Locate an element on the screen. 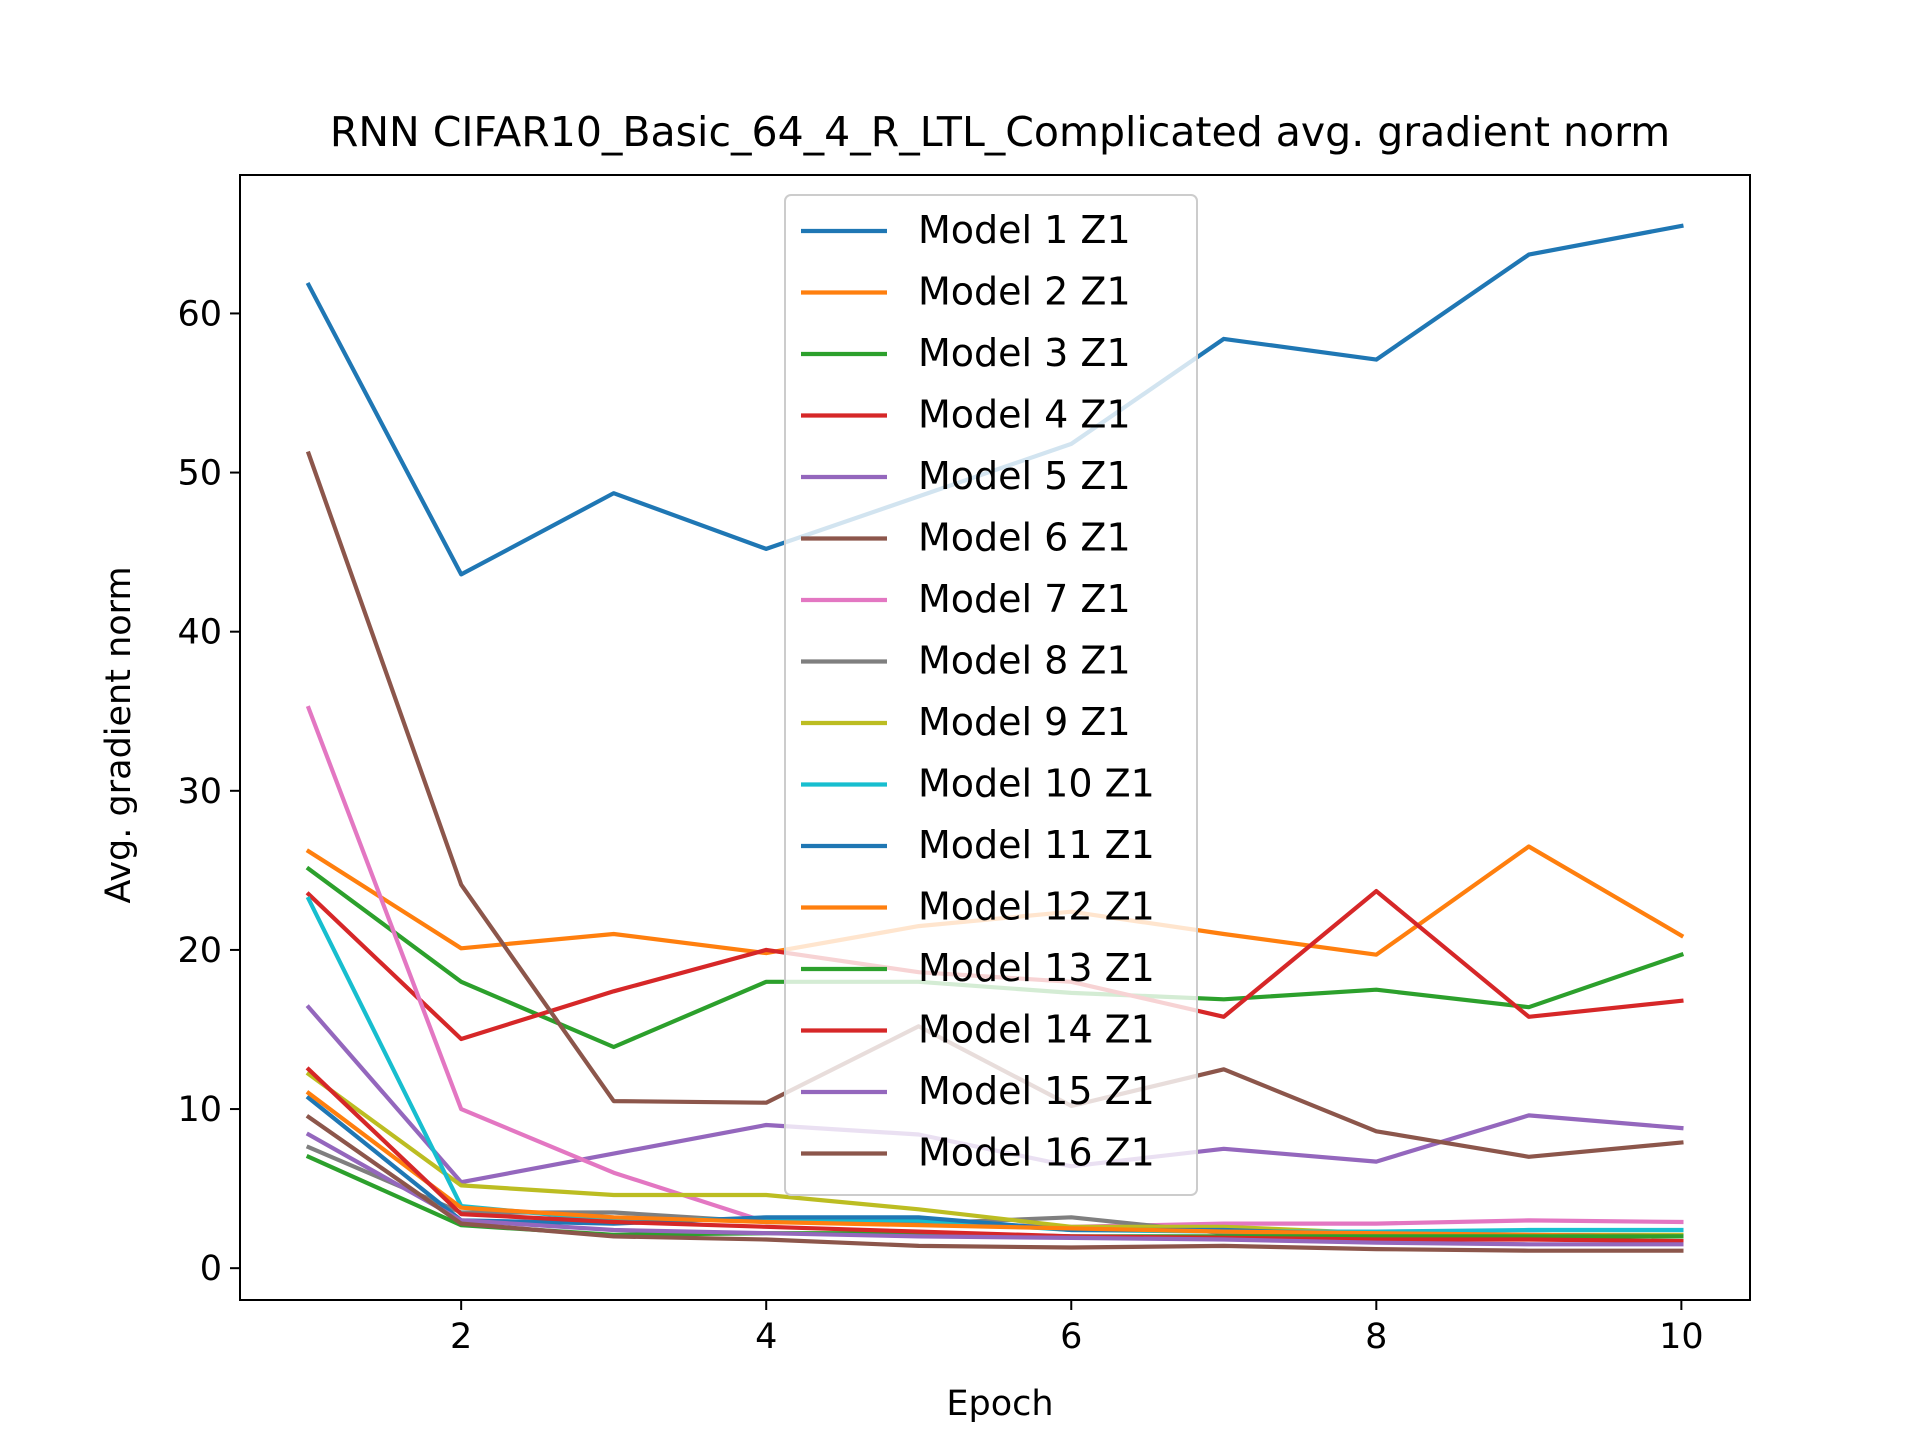 The width and height of the screenshot is (1920, 1440). legend-label-model-15: Model 15 Z1 is located at coordinates (1036, 1091).